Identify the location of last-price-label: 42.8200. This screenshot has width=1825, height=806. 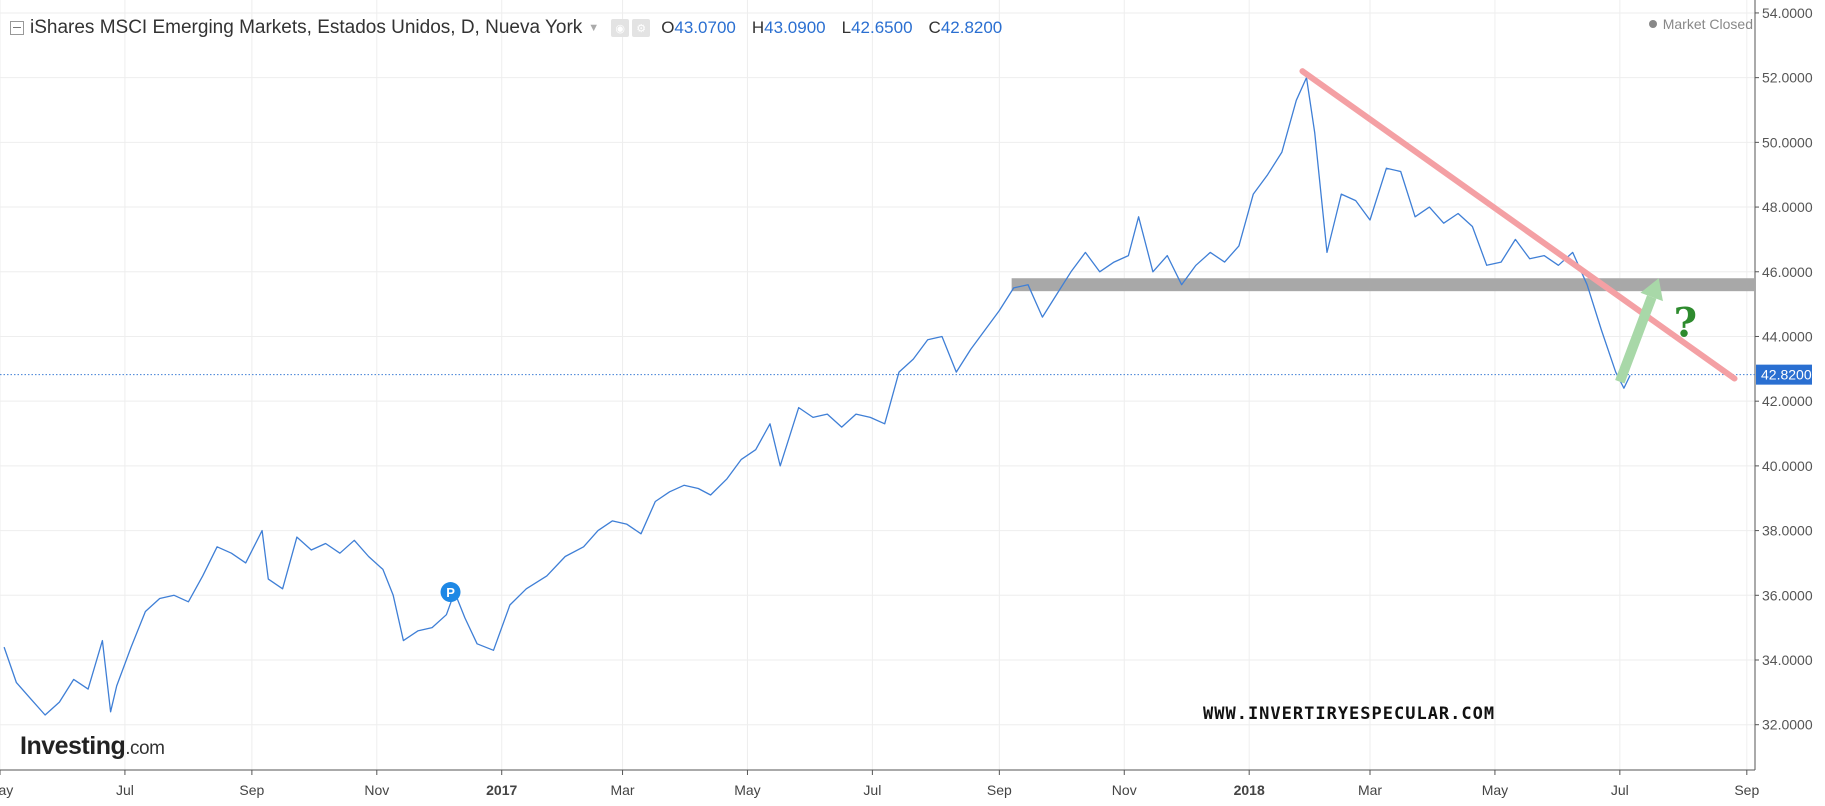
(1786, 375).